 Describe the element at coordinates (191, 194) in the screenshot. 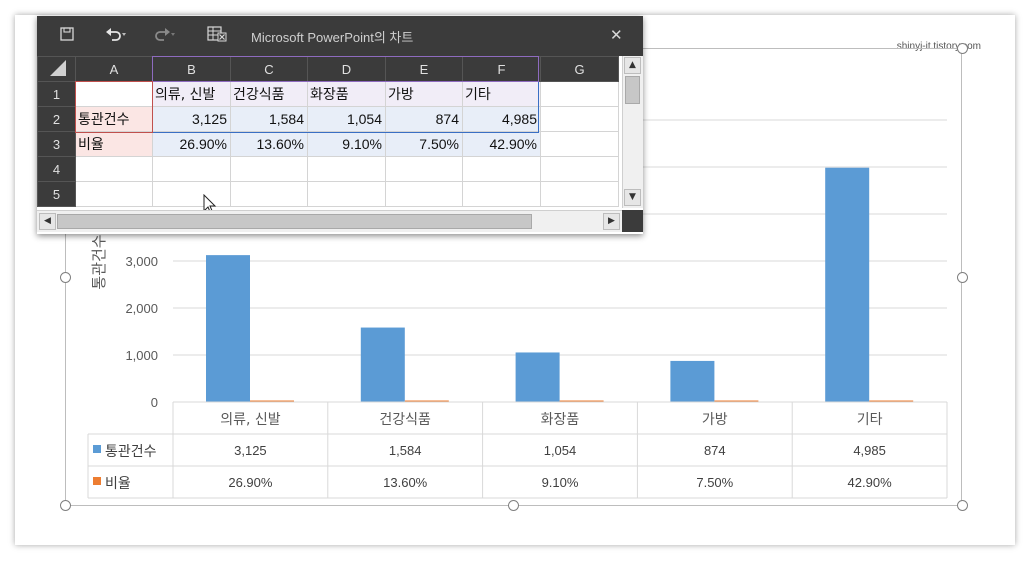

I see `cell-B5` at that location.